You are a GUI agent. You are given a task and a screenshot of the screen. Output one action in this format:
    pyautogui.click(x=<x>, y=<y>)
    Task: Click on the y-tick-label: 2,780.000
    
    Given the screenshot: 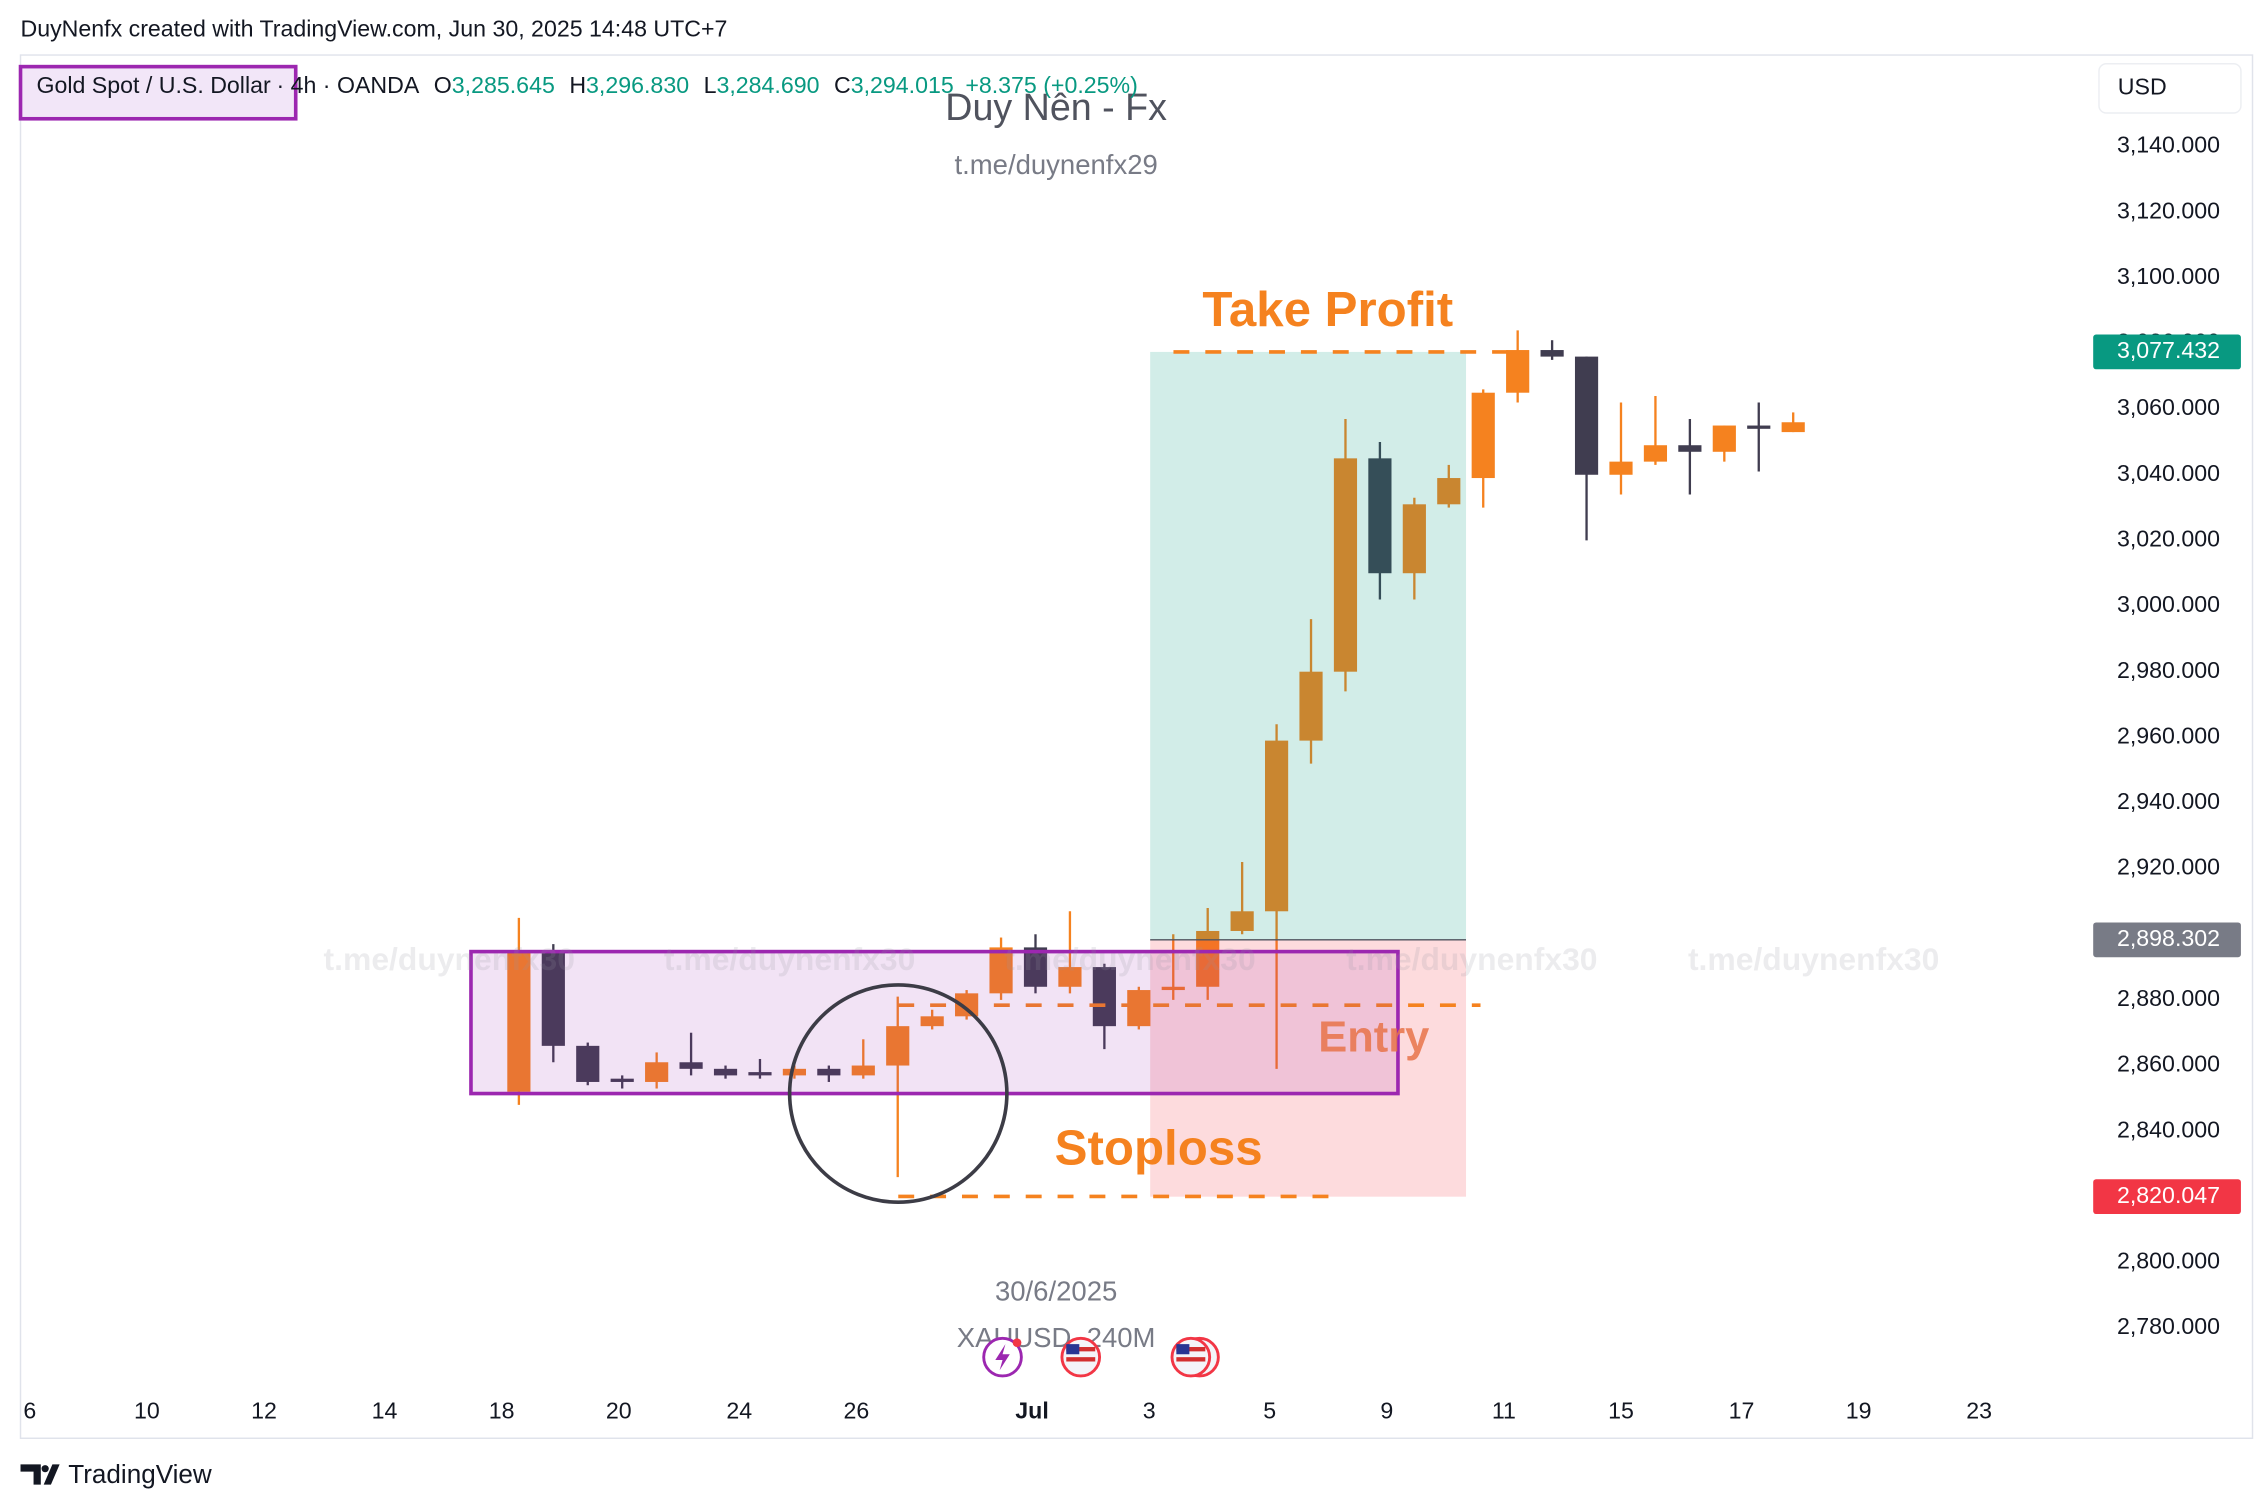 What is the action you would take?
    pyautogui.click(x=2168, y=1326)
    